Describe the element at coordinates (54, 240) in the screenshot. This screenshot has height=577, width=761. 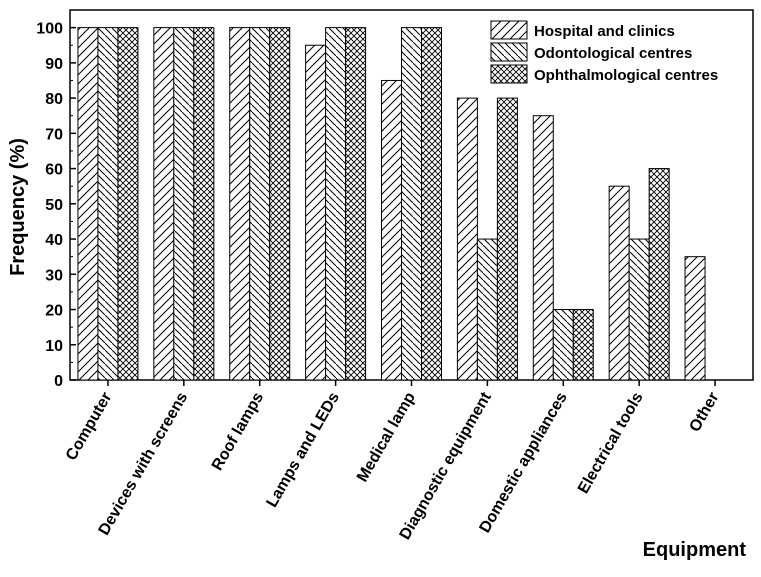
I see `y-tick-label: 40` at that location.